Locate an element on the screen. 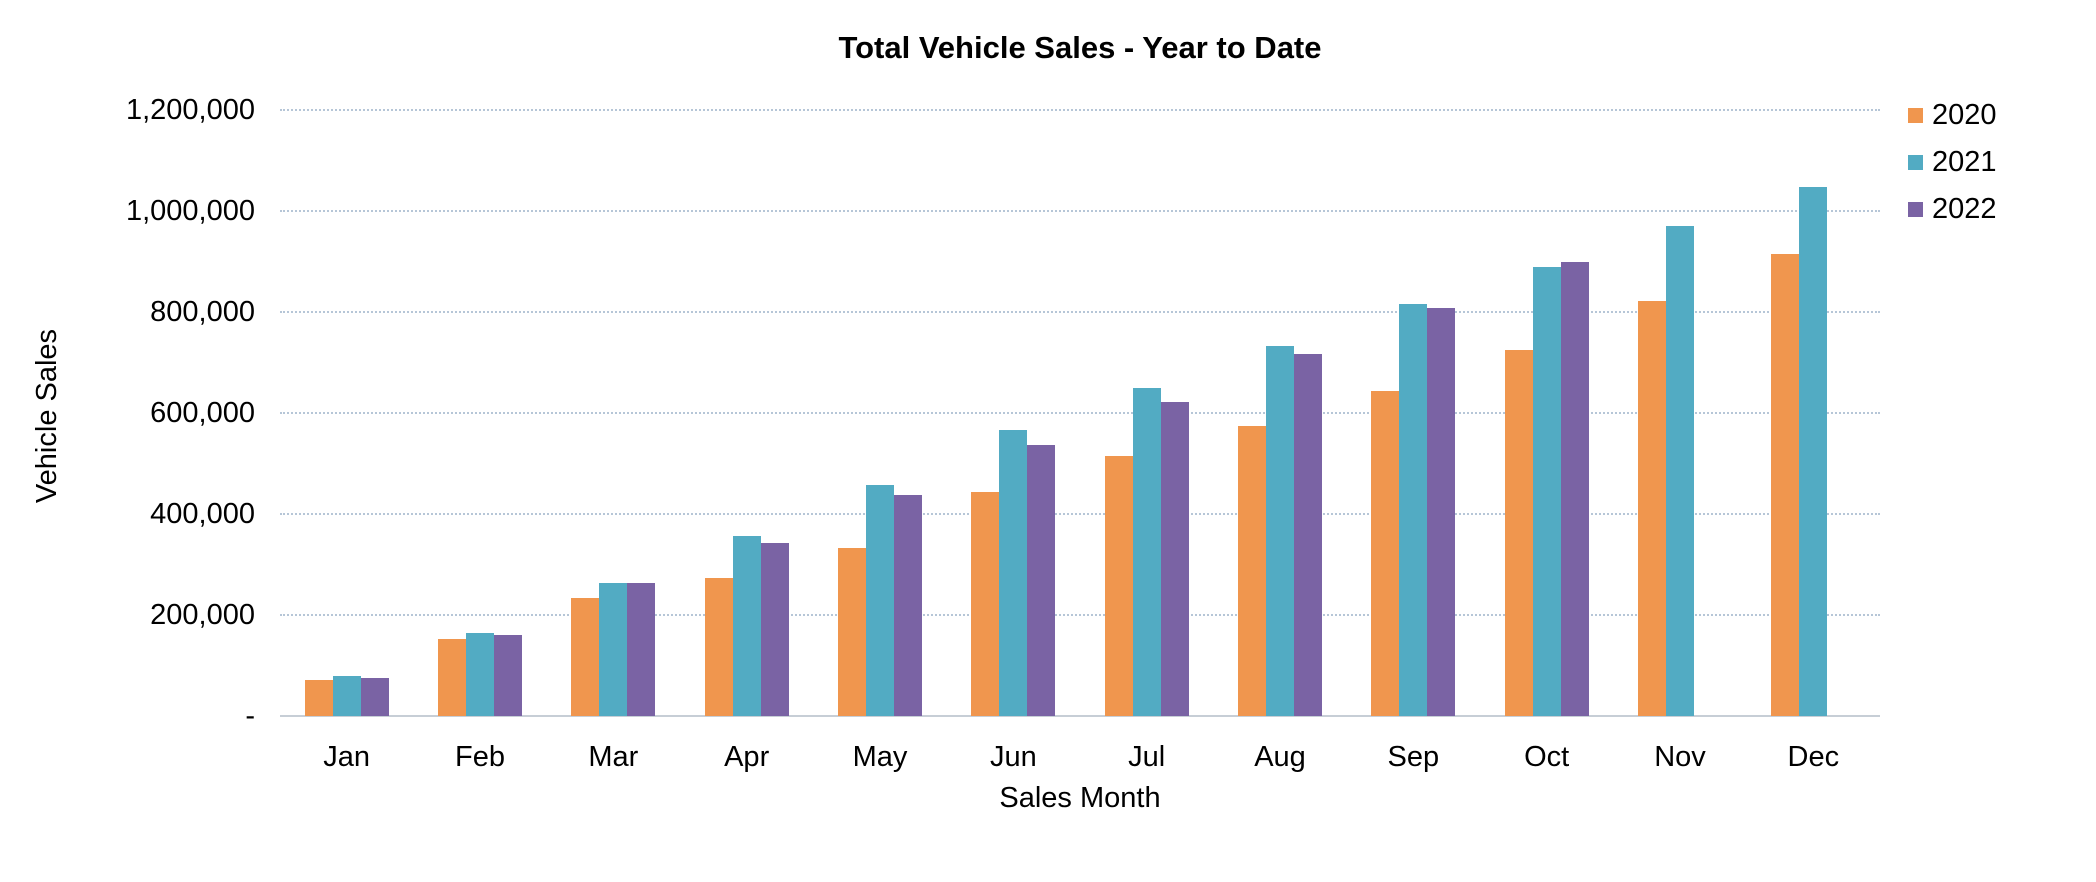 The width and height of the screenshot is (2096, 882). bar-2022-Feb is located at coordinates (508, 675).